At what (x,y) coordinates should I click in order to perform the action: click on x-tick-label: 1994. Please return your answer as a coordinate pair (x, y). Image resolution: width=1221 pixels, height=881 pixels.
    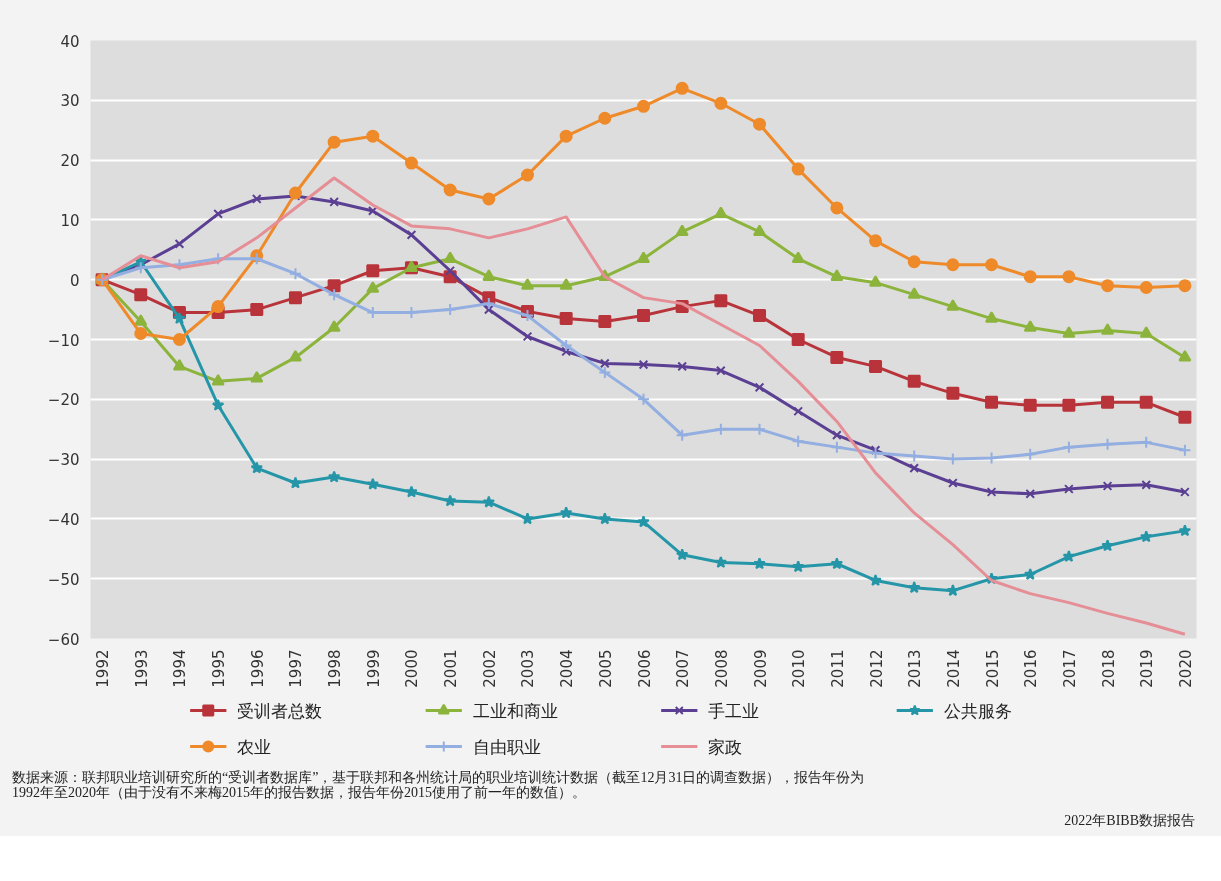
    Looking at the image, I should click on (180, 668).